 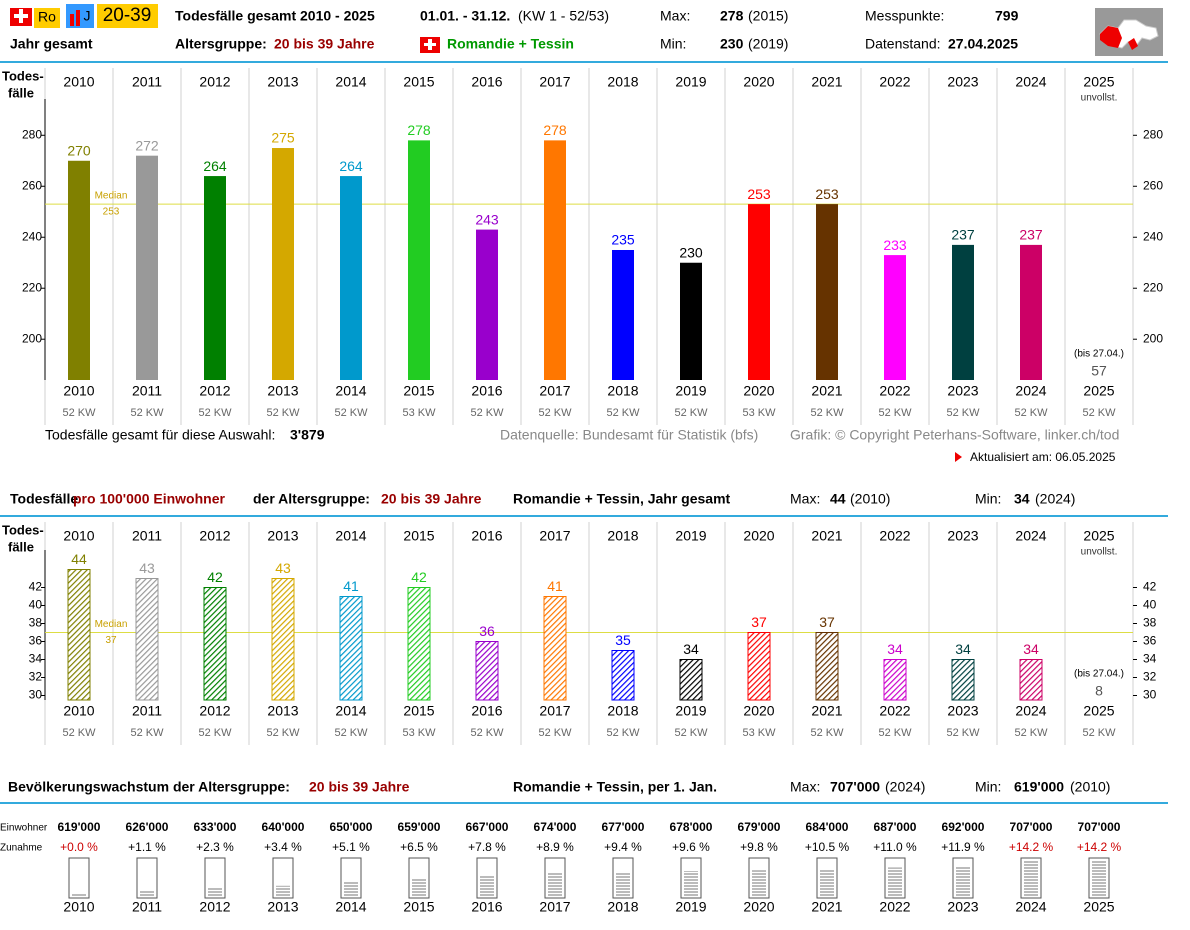 What do you see at coordinates (147, 907) in the screenshot?
I see `year-label: 2011` at bounding box center [147, 907].